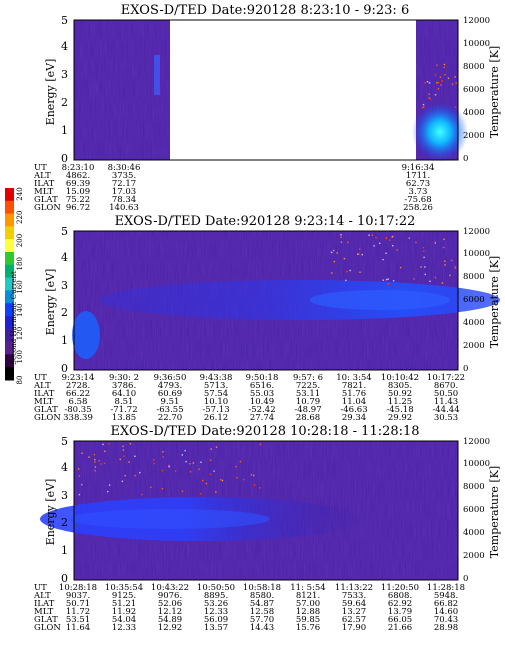 This screenshot has height=649, width=505. What do you see at coordinates (216, 604) in the screenshot?
I see `table-cell: 53.26` at bounding box center [216, 604].